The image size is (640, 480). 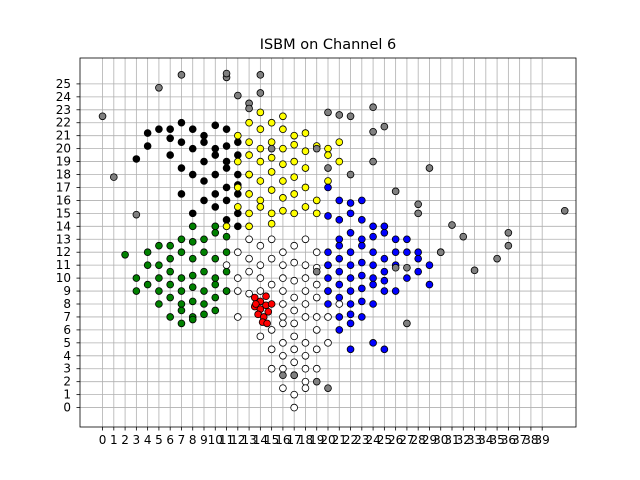 I want to click on x-tick-label: 2, so click(x=125, y=440).